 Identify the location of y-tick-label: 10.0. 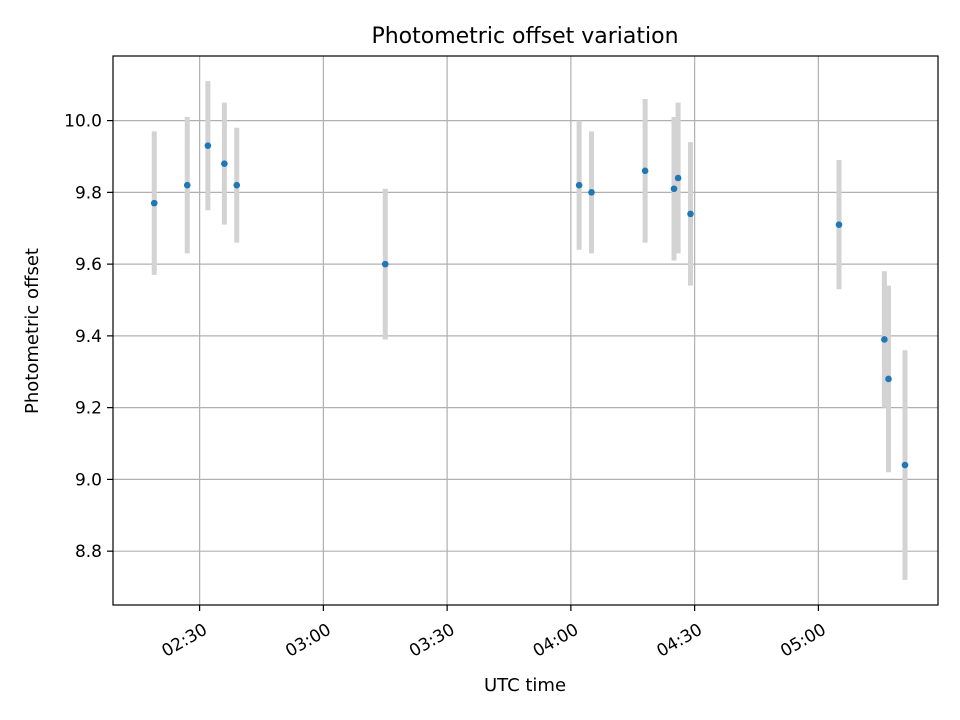
(83, 122).